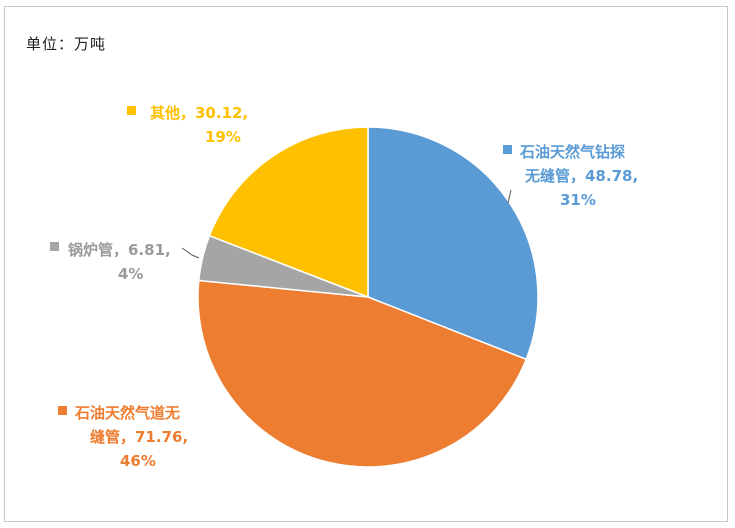  Describe the element at coordinates (288, 212) in the screenshot. I see `pie-slice-other` at that location.